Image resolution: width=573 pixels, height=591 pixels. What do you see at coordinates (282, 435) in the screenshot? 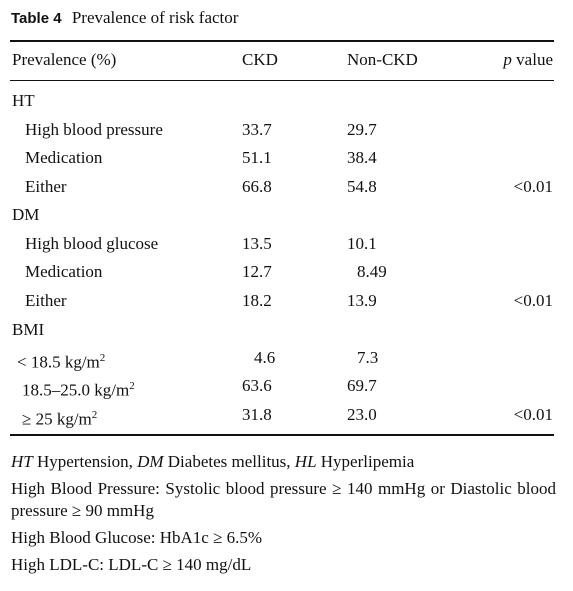
I see `bottom-rule` at bounding box center [282, 435].